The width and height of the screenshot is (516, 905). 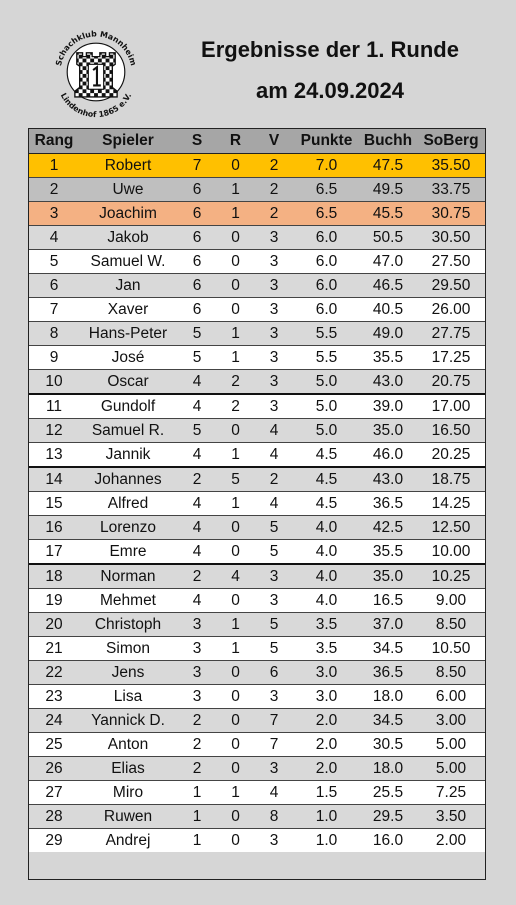 I want to click on cell-sonneborn-berger: 7.25, so click(x=451, y=792).